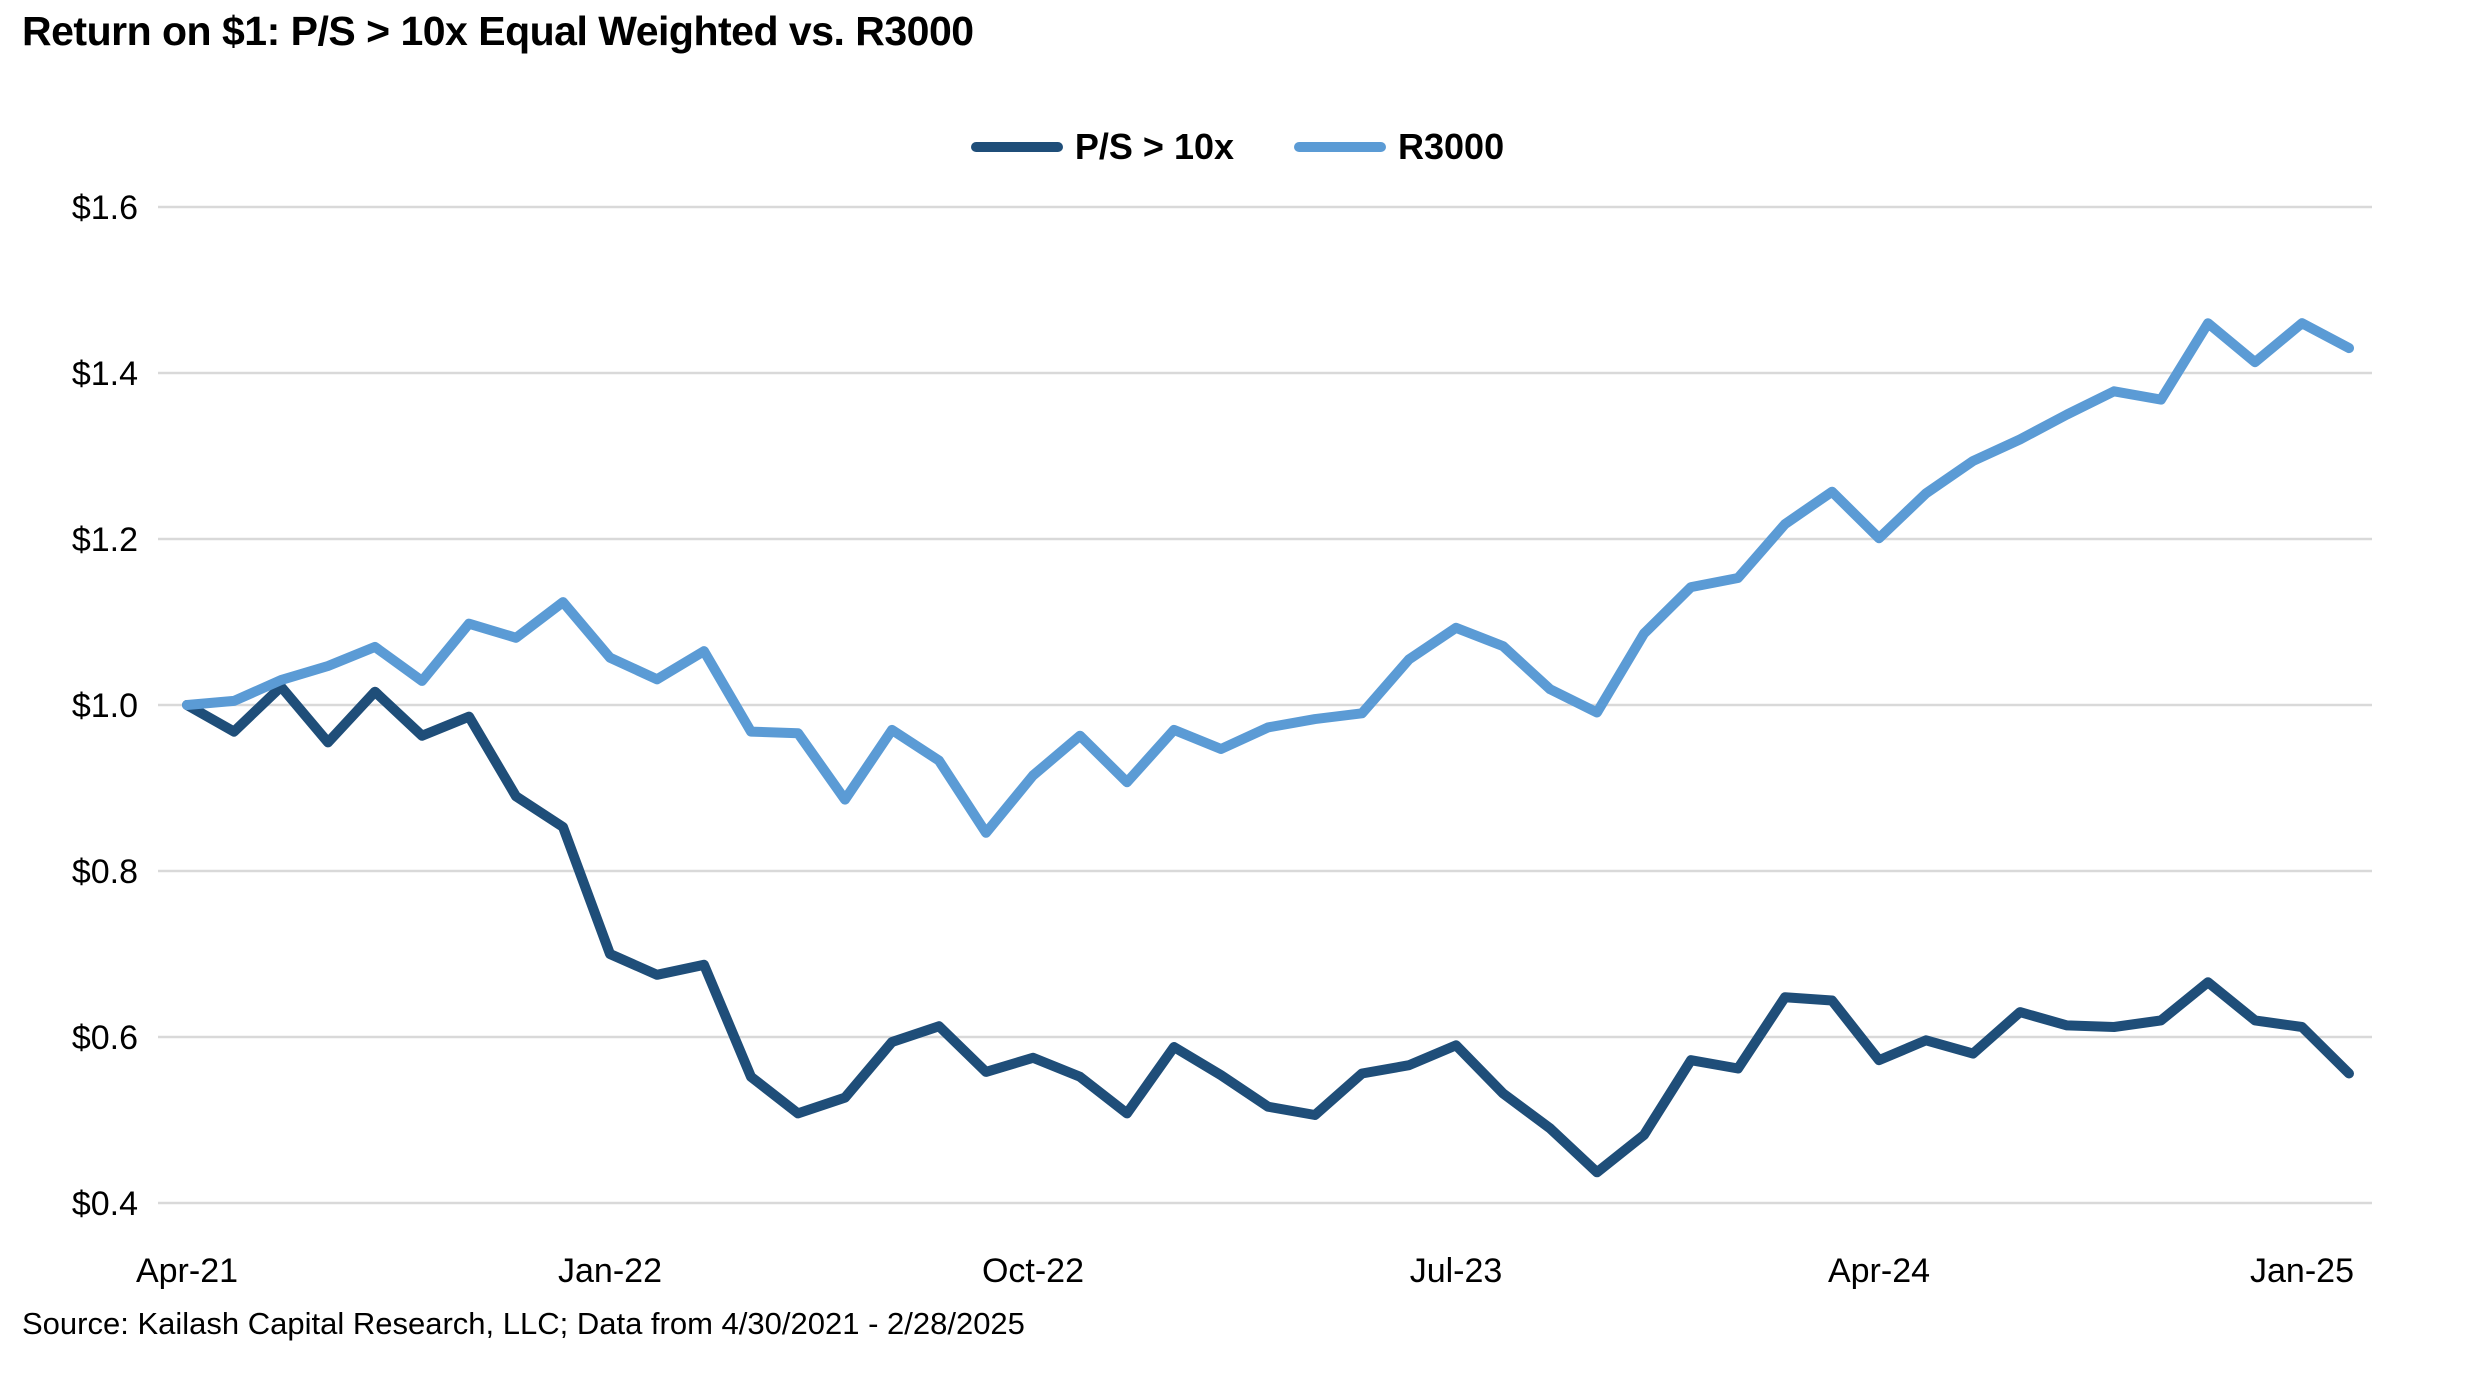 Image resolution: width=2475 pixels, height=1386 pixels. Describe the element at coordinates (187, 1271) in the screenshot. I see `x-axis-label: Apr-21` at that location.